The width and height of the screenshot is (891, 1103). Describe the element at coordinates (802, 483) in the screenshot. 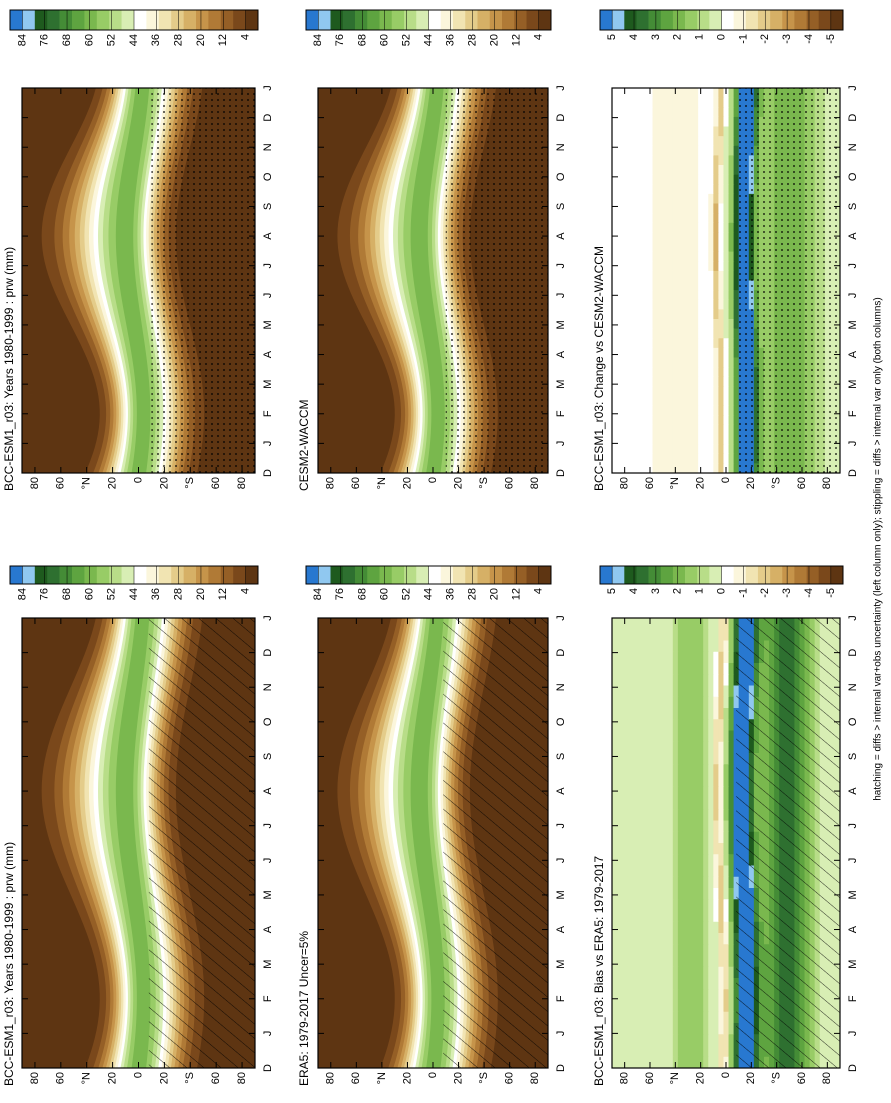

I see `y-tick-label: 60` at that location.